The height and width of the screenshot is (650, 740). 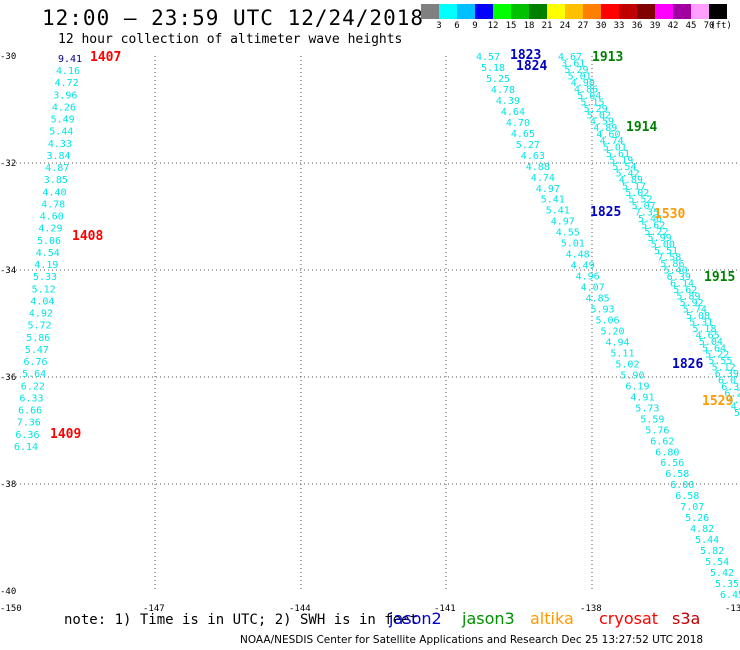 I want to click on wave-height-value: 4.50, so click(x=734, y=400).